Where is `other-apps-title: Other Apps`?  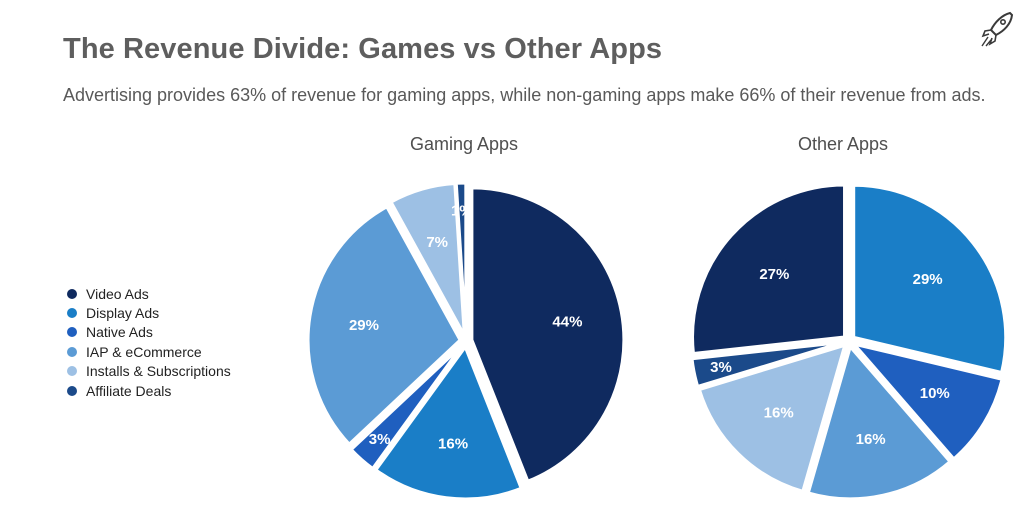
other-apps-title: Other Apps is located at coordinates (843, 144).